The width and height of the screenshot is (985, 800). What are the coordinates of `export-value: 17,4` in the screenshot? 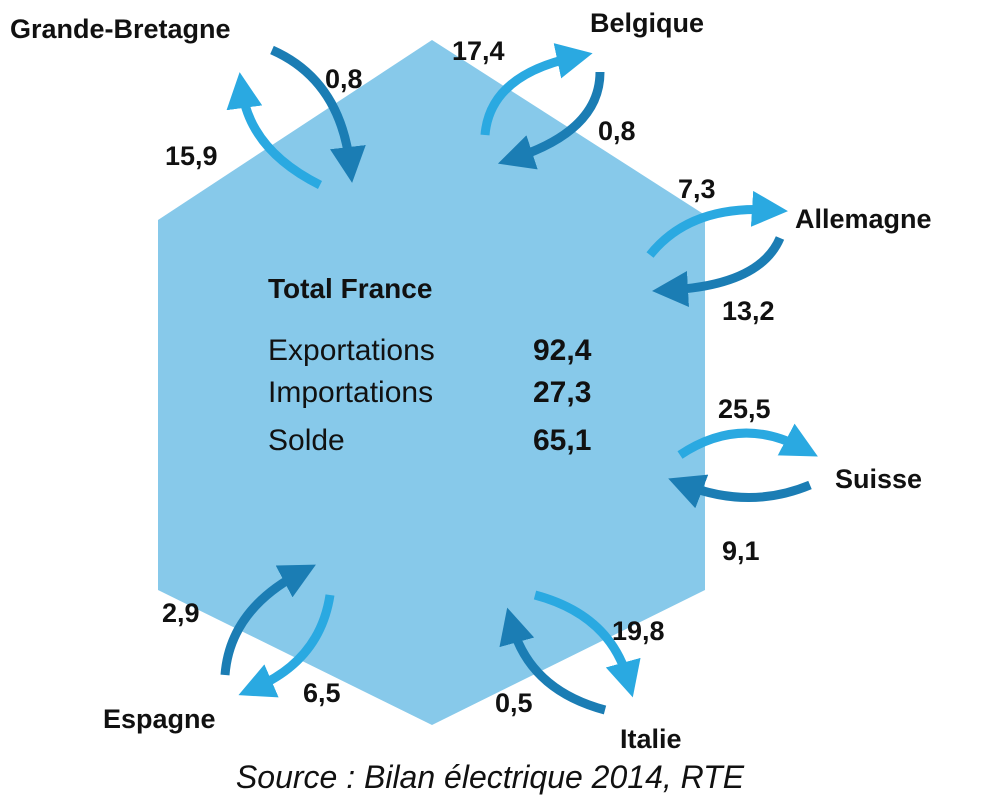 It's located at (478, 51).